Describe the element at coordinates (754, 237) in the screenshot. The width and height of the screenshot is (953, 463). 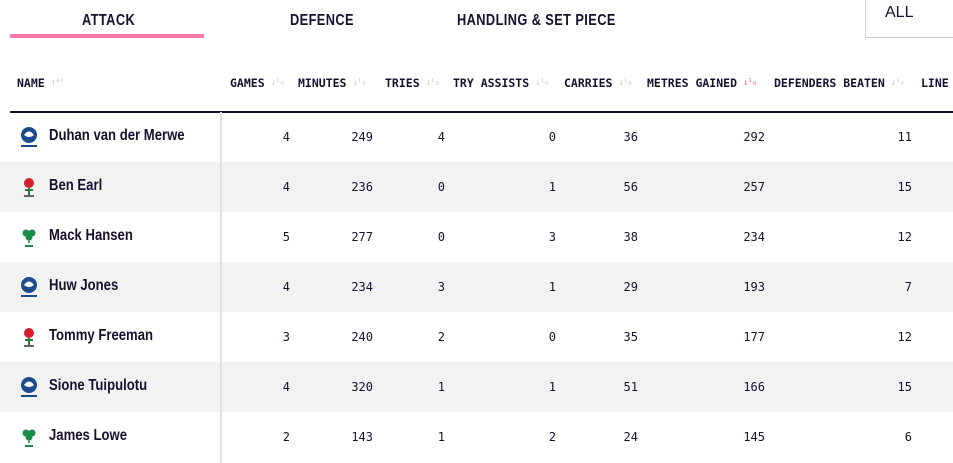
I see `stat-metres-gained: 234` at that location.